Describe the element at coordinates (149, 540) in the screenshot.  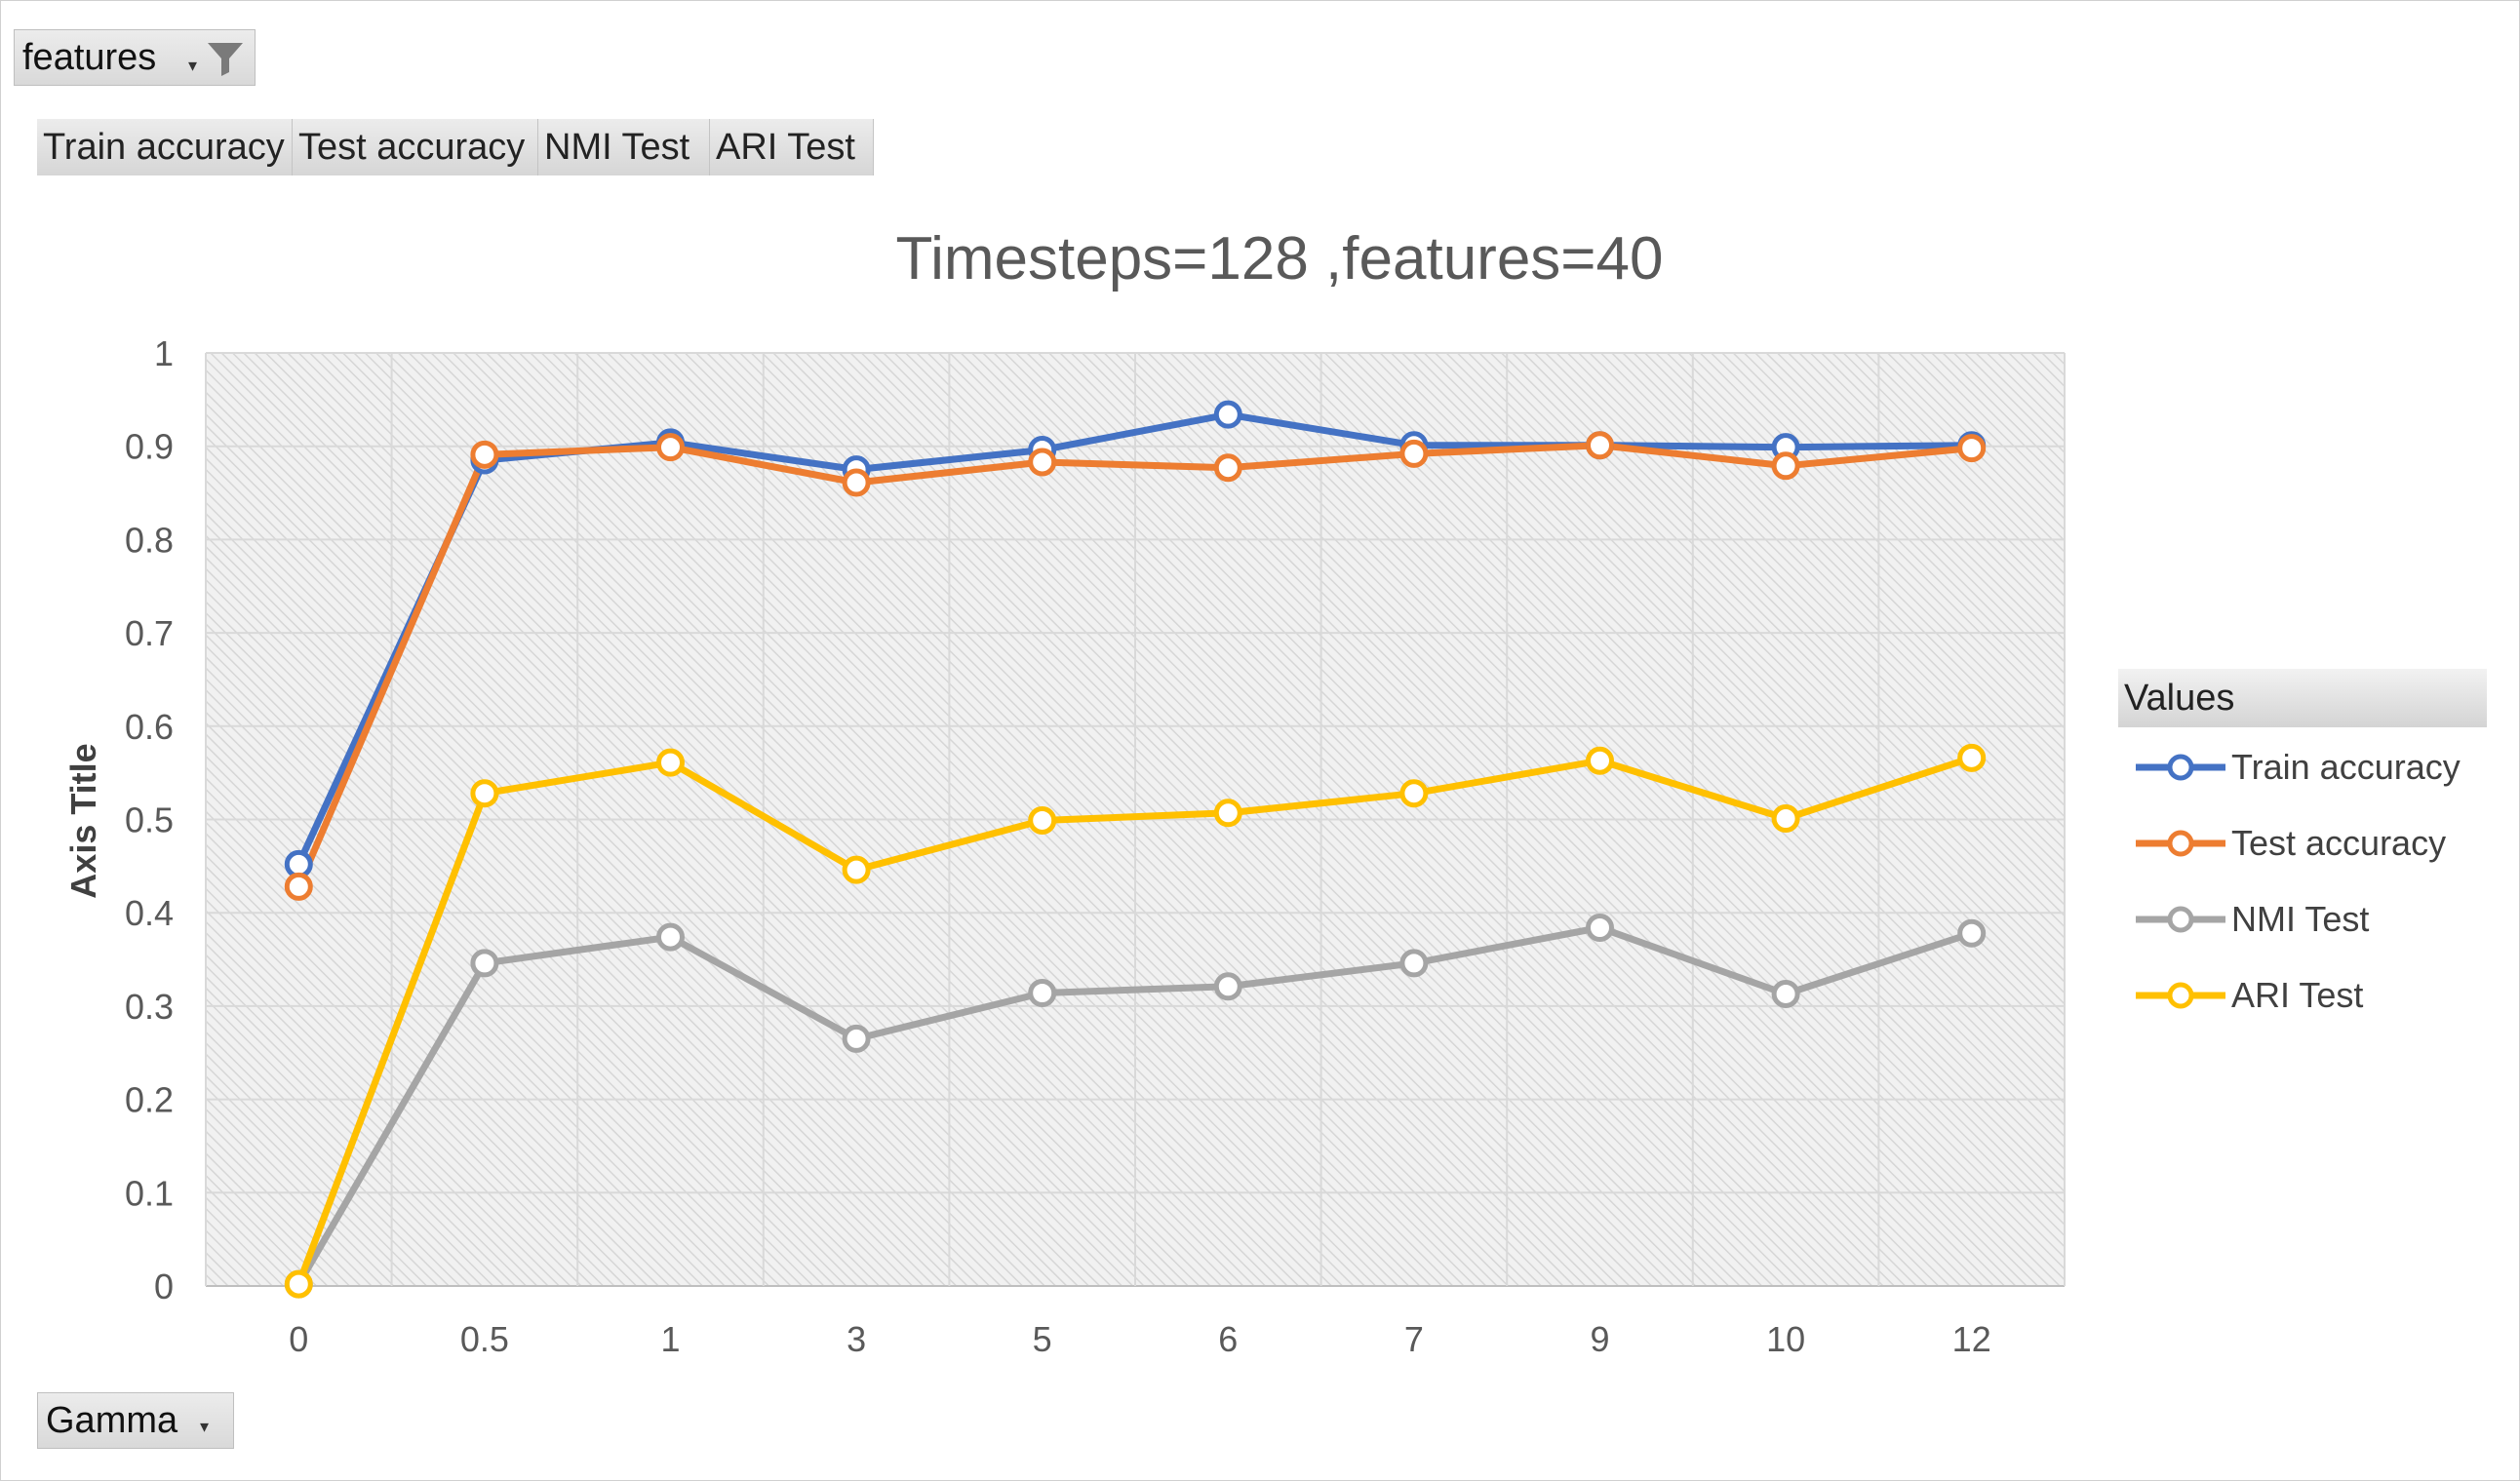
I see `y-tick-label: 0.8` at that location.